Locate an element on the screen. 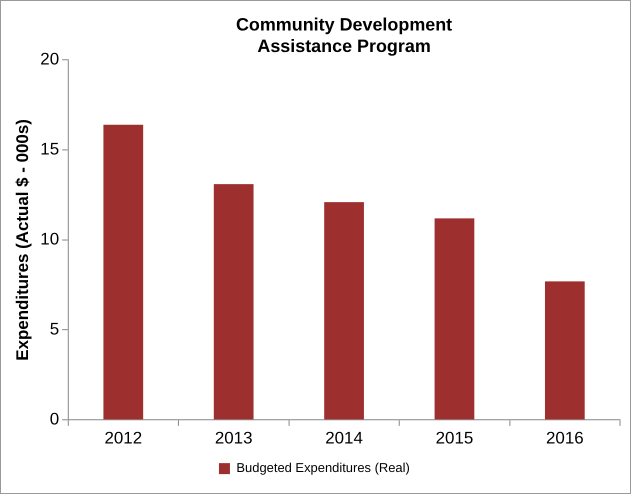  y-tick-label: 0 is located at coordinates (55, 419).